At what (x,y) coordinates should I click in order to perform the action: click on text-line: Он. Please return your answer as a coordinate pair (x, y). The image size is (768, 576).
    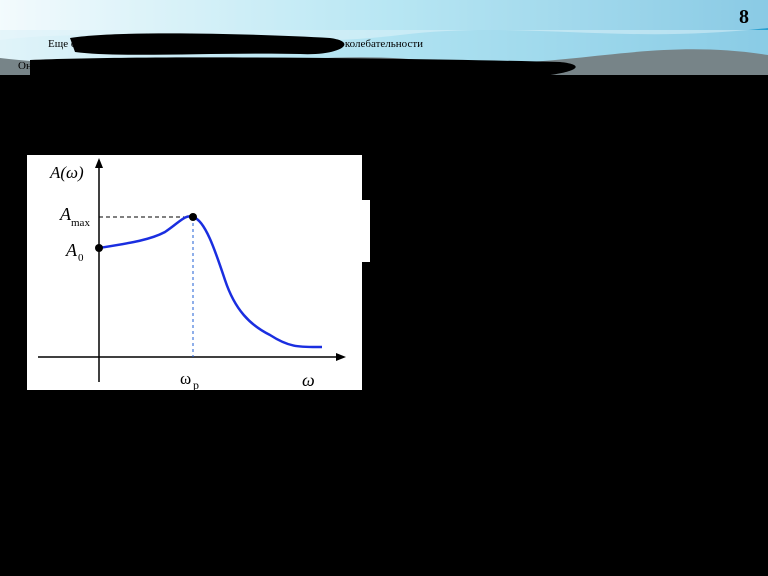
    Looking at the image, I should click on (25, 66).